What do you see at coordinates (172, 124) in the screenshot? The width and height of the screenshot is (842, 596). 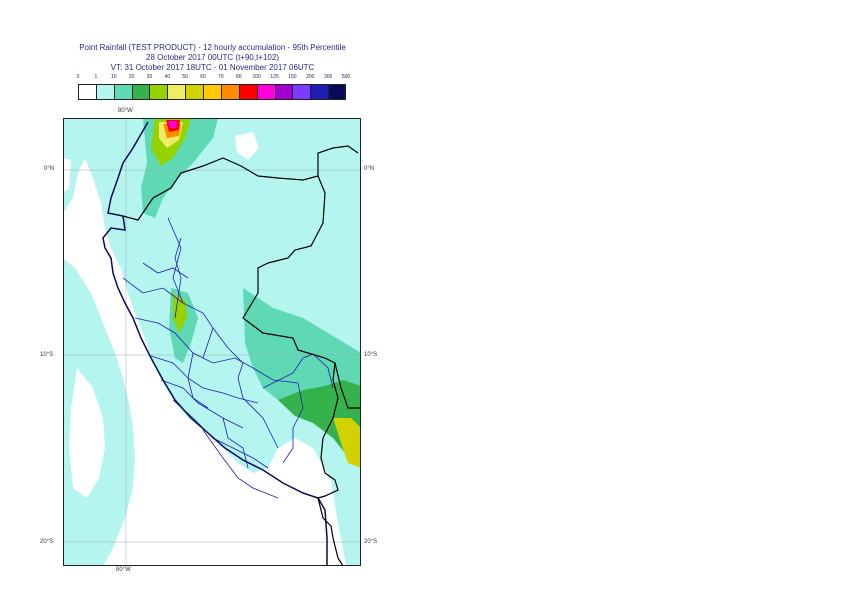 I see `rain-field-core-magenta` at bounding box center [172, 124].